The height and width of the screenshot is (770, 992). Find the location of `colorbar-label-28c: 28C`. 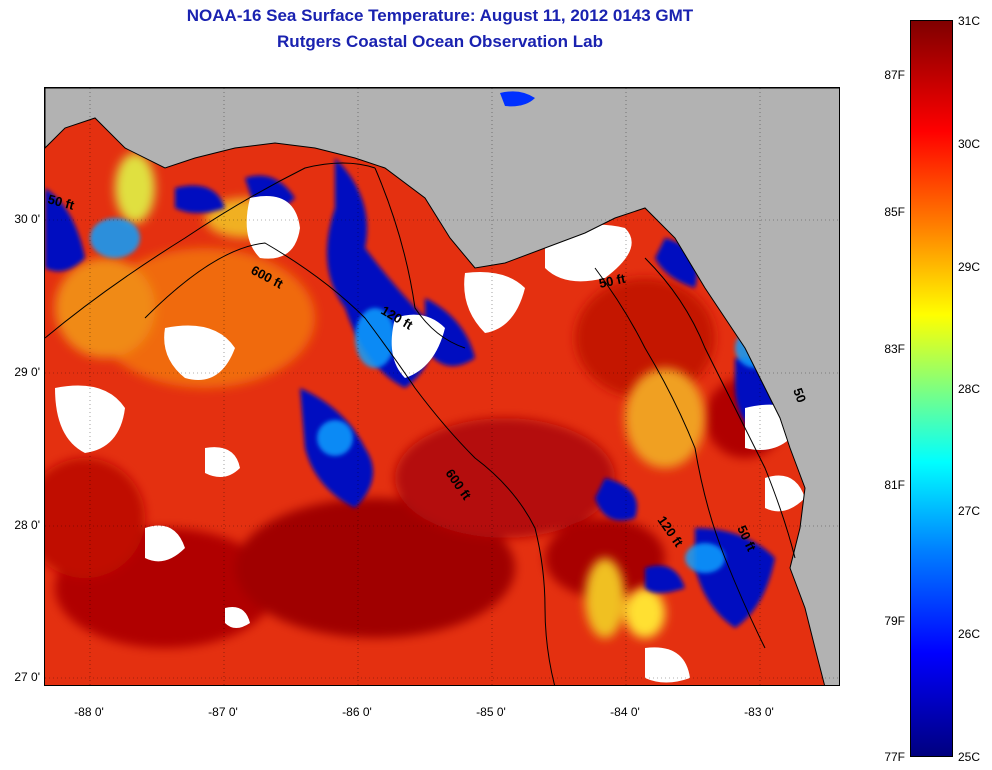

colorbar-label-28c: 28C is located at coordinates (969, 389).